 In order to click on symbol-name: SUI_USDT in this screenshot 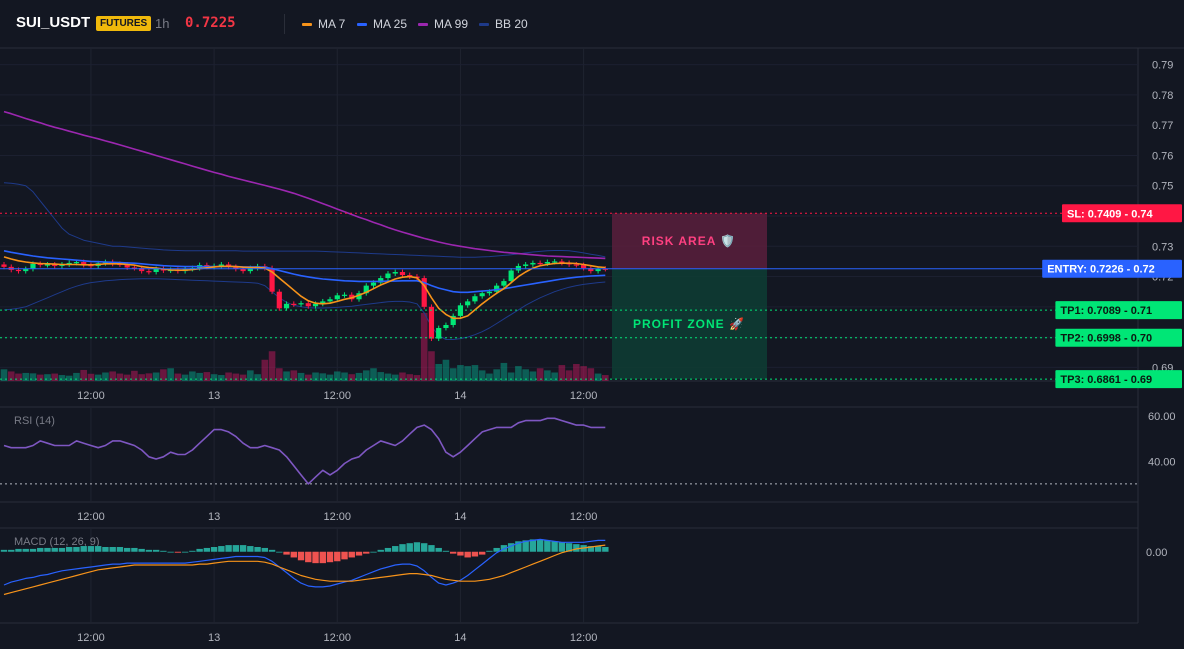, I will do `click(53, 22)`.